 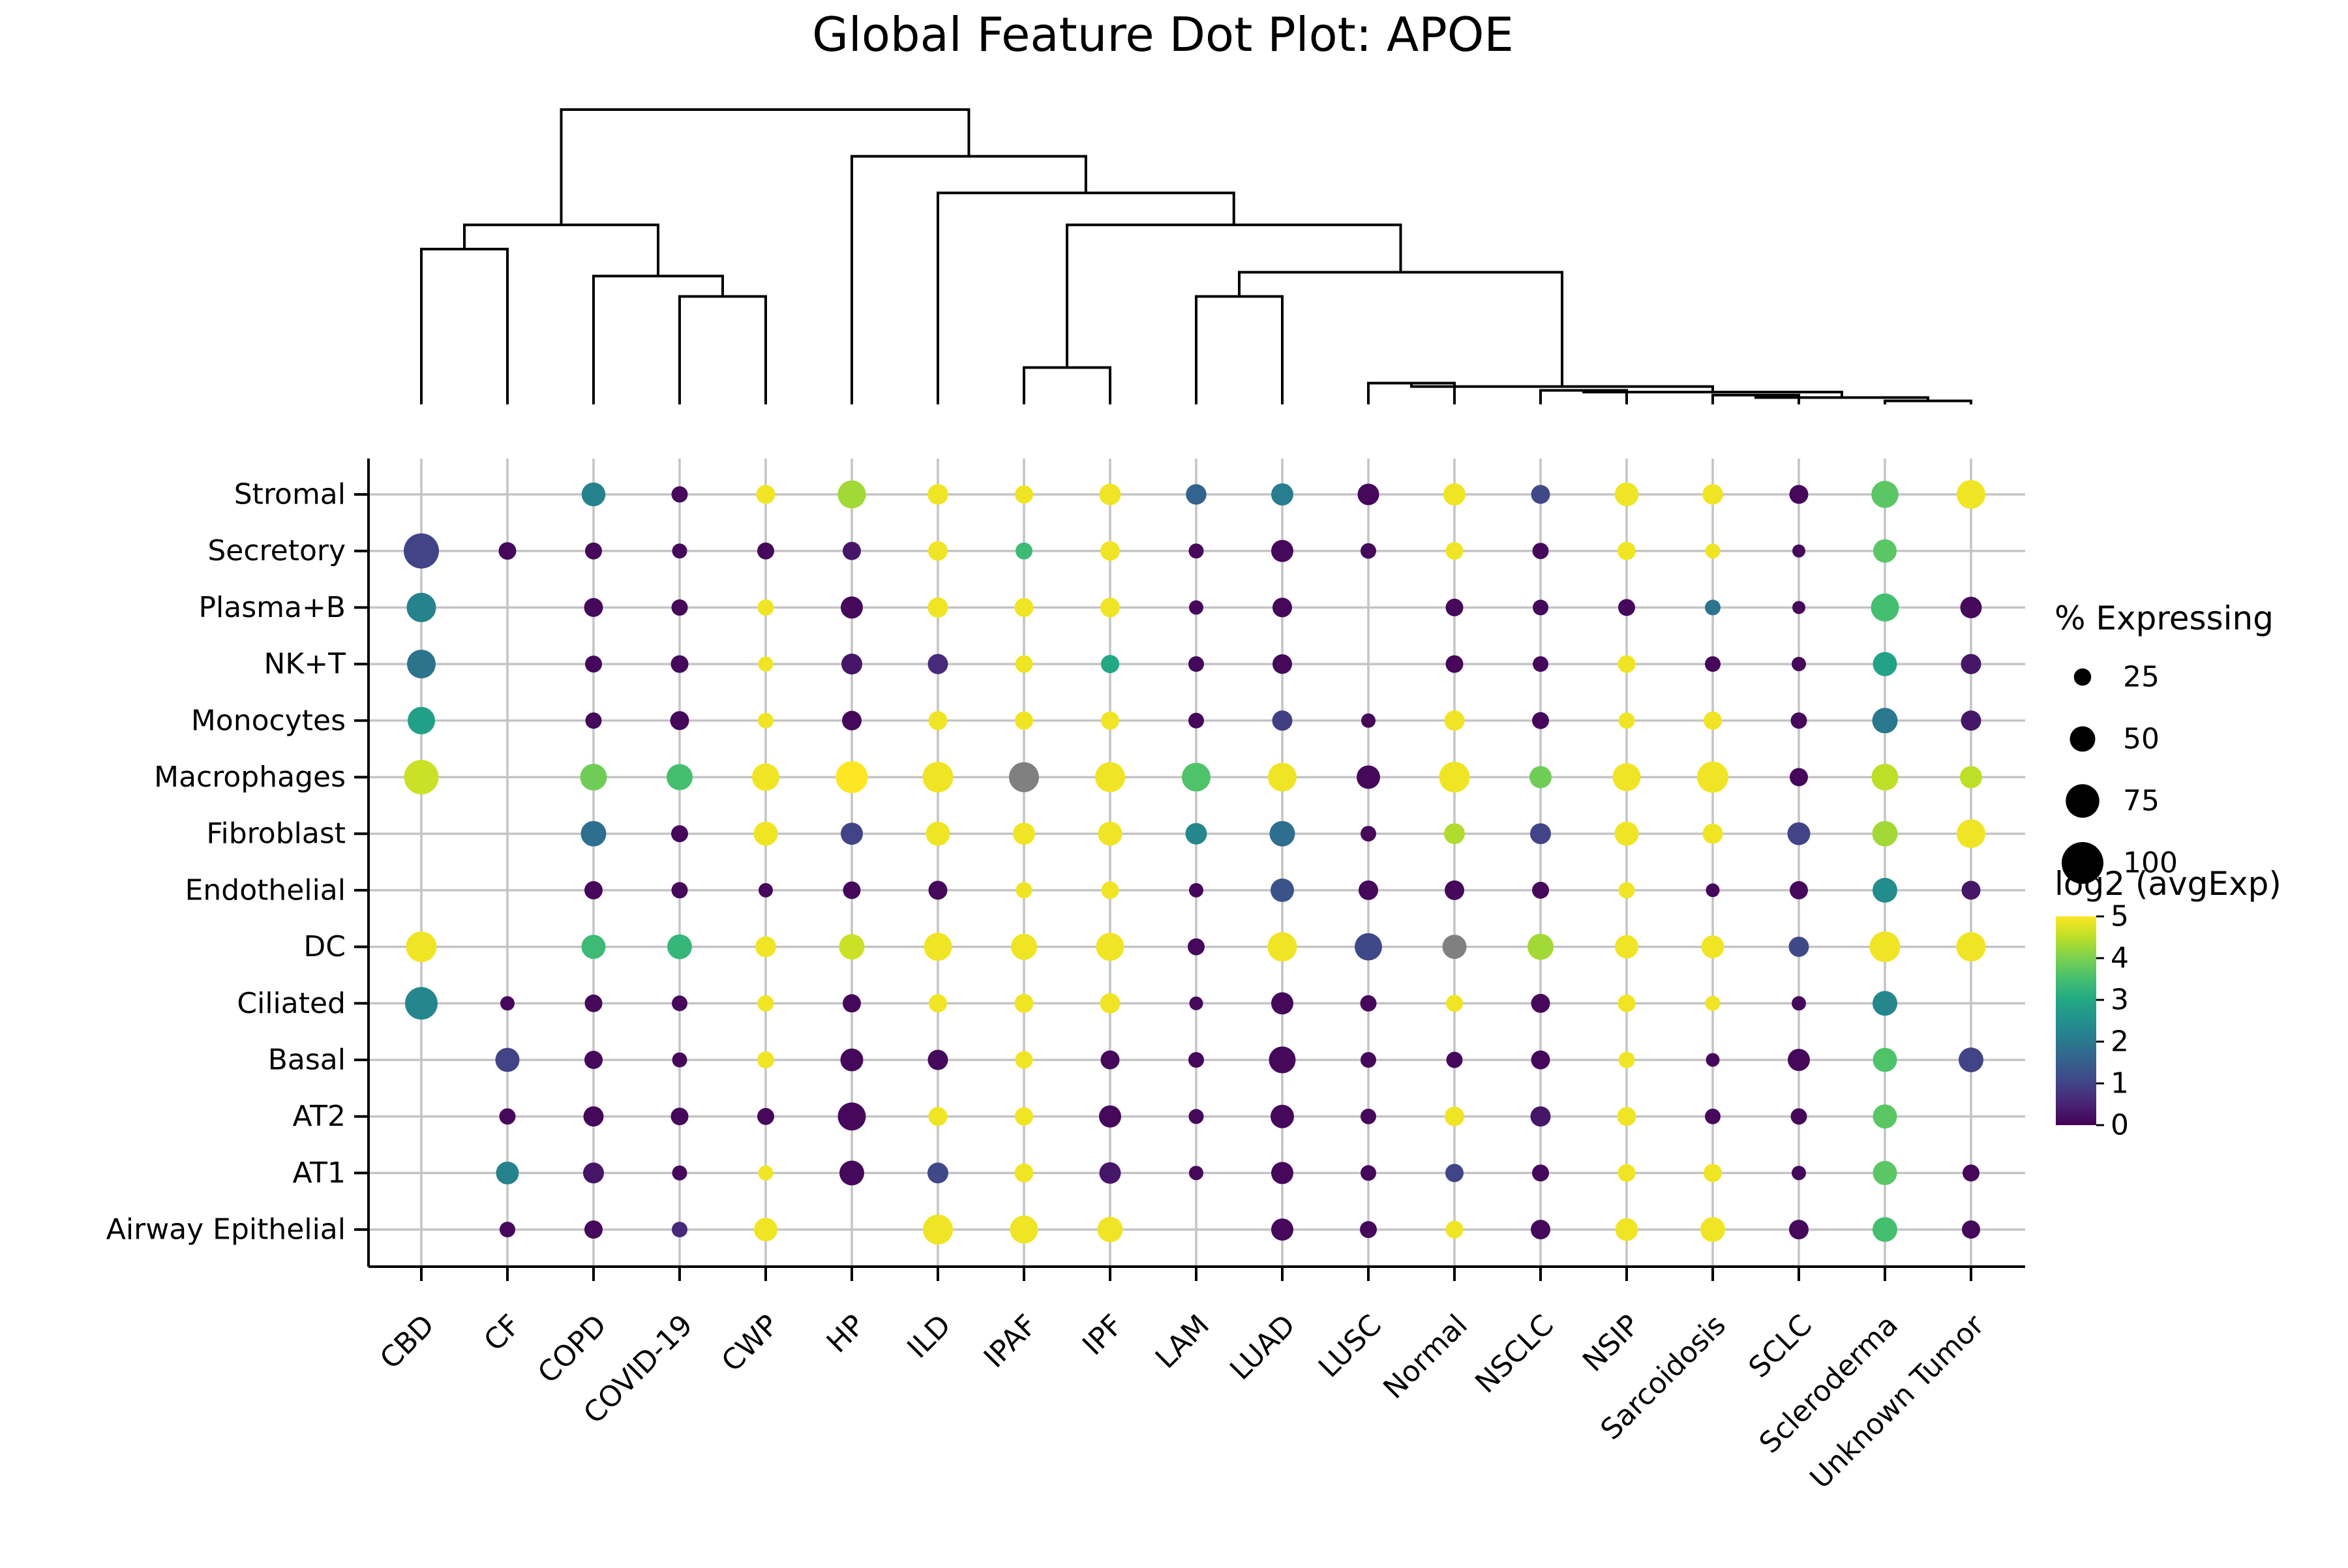 What do you see at coordinates (1350, 1346) in the screenshot?
I see `x-tick-label: LUSC` at bounding box center [1350, 1346].